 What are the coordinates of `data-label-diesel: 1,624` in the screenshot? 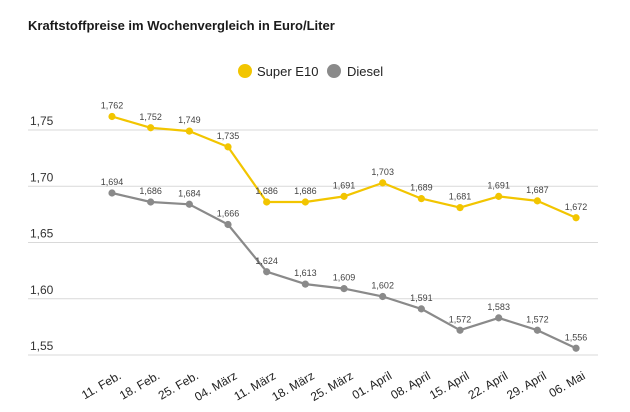 It's located at (266, 261).